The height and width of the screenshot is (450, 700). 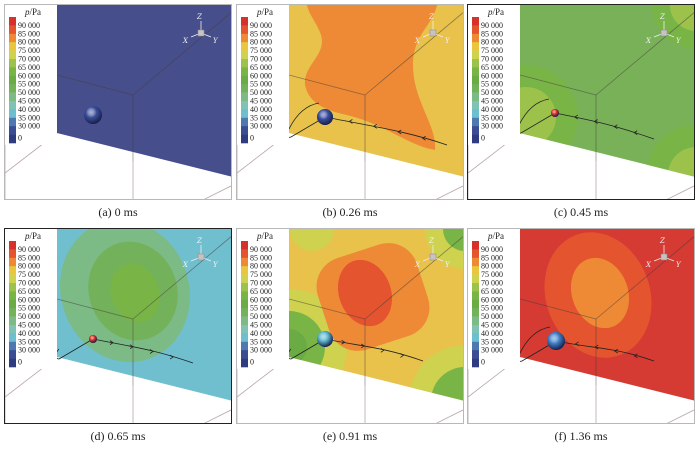 I want to click on pressure-plane, so click(x=144, y=91).